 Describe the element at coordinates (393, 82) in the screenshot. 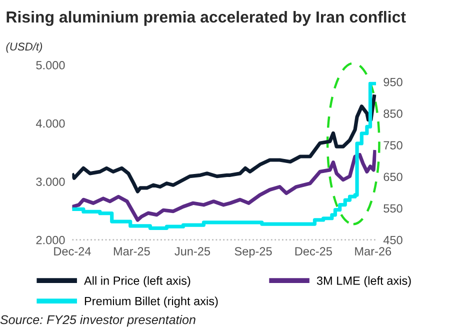

I see `y2-tick-label: 950` at that location.